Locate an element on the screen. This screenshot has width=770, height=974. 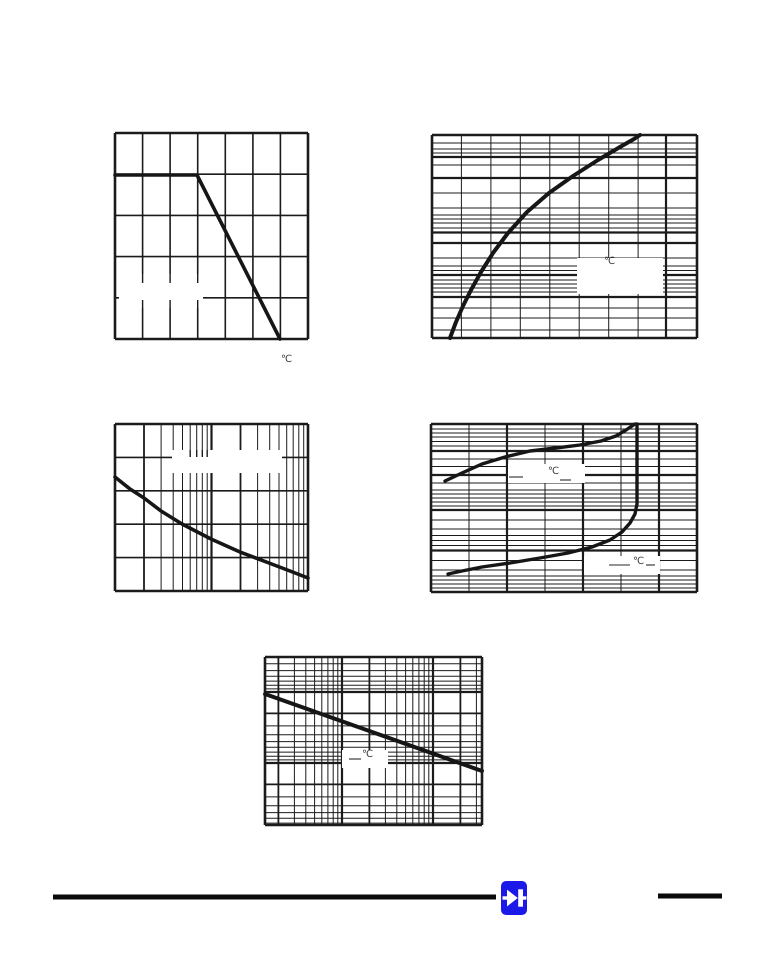
footer is located at coordinates (387, 898).